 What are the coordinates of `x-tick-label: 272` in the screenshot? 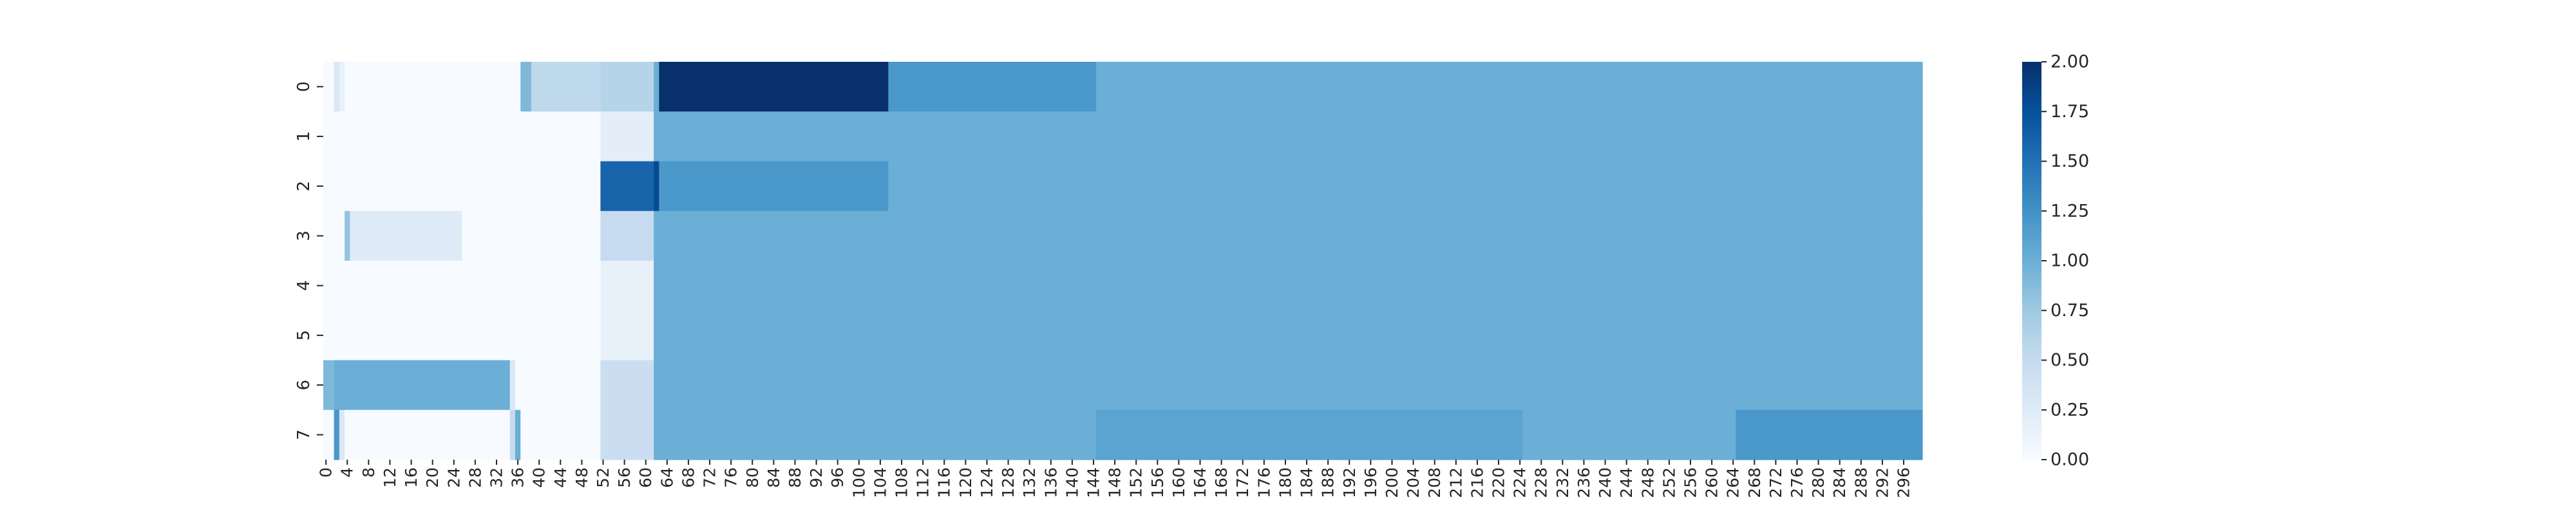 It's located at (1775, 483).